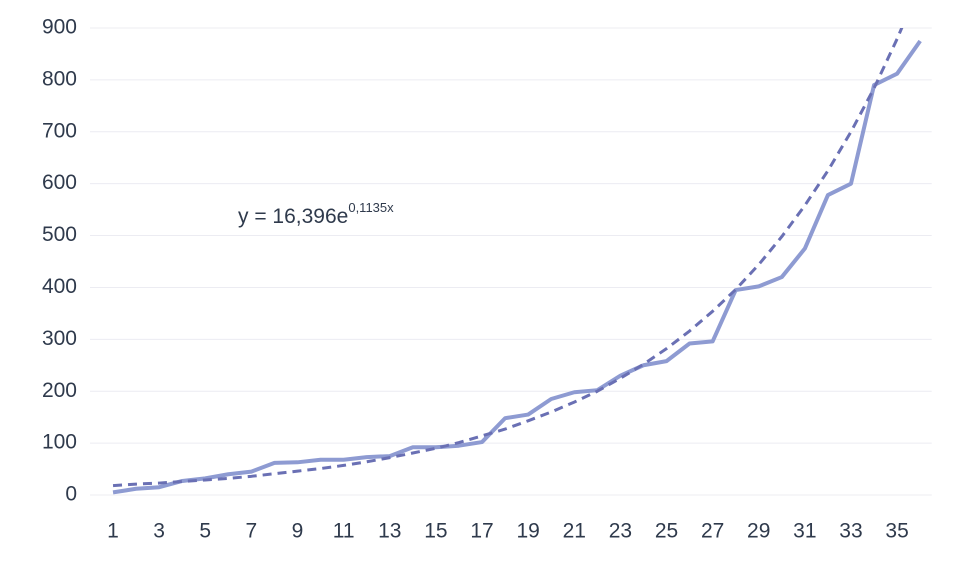  What do you see at coordinates (850, 531) in the screenshot?
I see `x-tick-label: 33` at bounding box center [850, 531].